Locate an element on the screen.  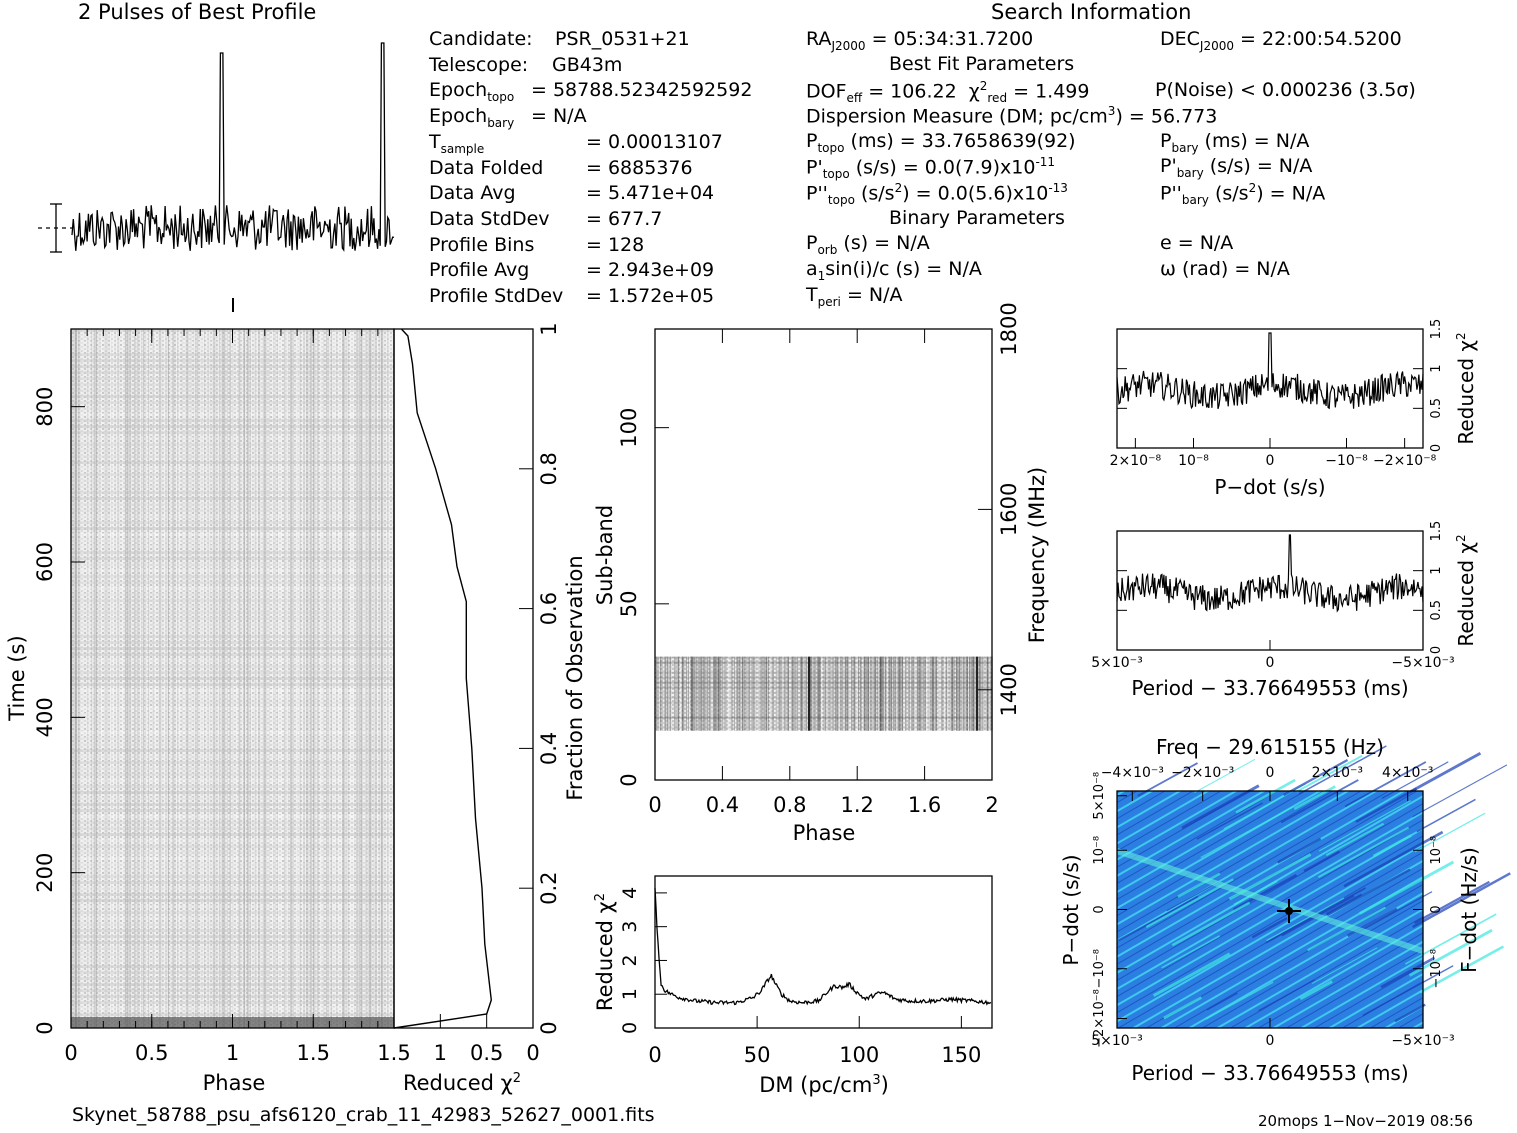
candidate-label-text: Telescope: is located at coordinates (479, 64).